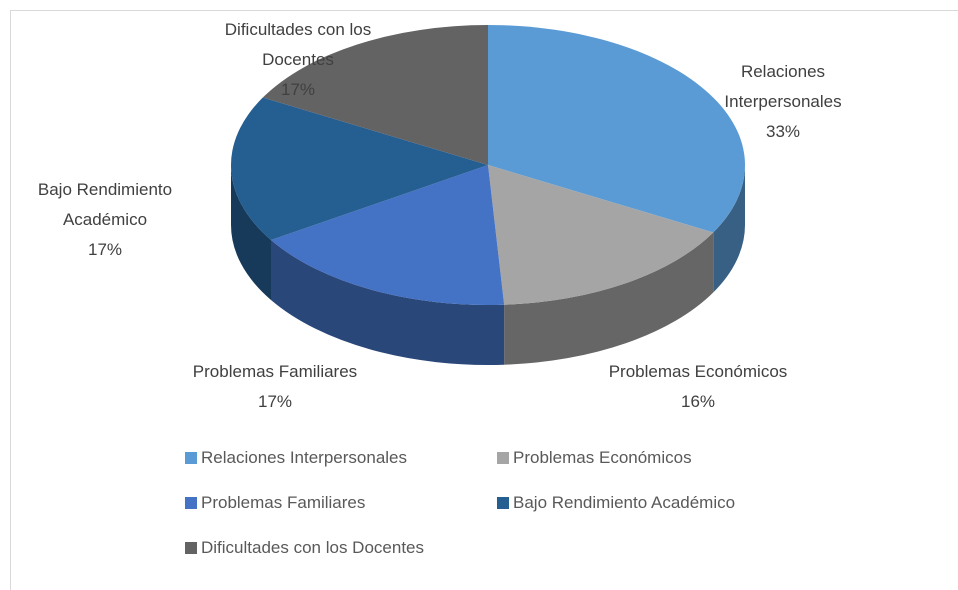  What do you see at coordinates (313, 547) in the screenshot?
I see `legend-label: Dificultades con los Docentes` at bounding box center [313, 547].